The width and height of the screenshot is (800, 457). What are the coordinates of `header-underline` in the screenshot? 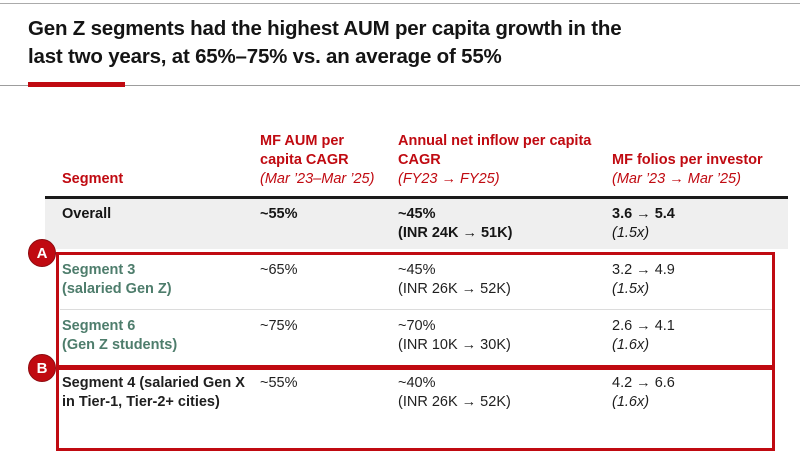 It's located at (416, 197).